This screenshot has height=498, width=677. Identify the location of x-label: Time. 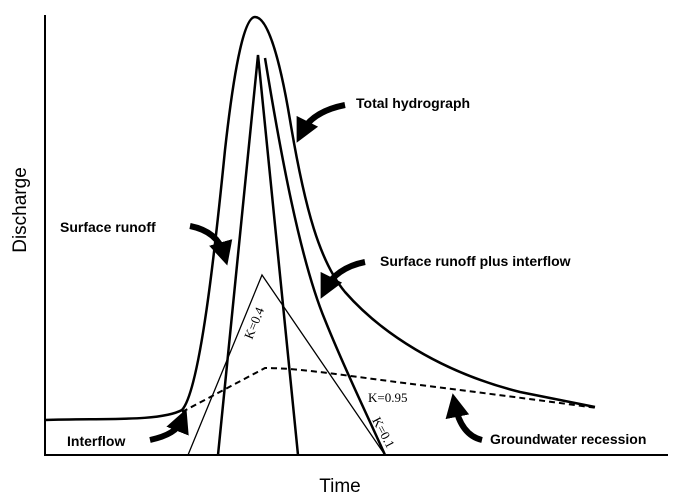
(340, 486).